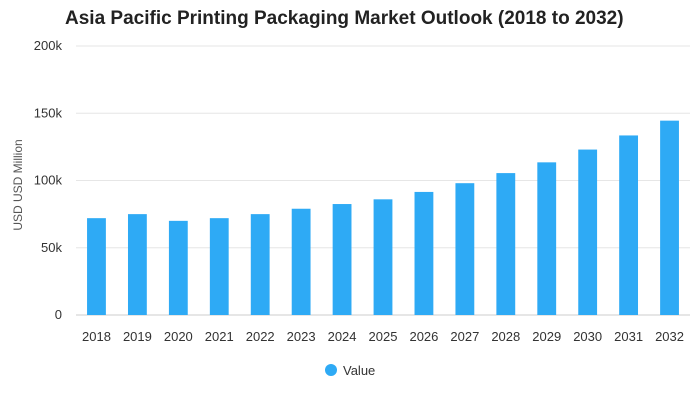  Describe the element at coordinates (464, 336) in the screenshot. I see `x-tick-label: 2027` at that location.